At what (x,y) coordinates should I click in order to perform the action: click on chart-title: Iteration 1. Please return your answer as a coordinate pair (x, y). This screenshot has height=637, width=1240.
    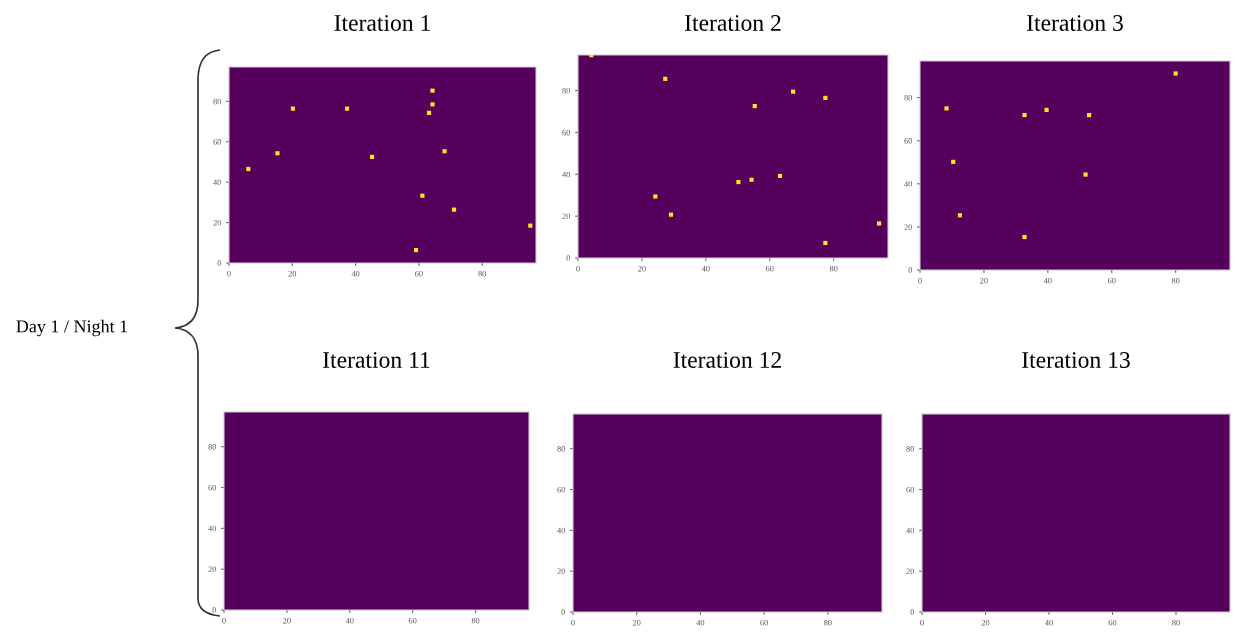
    Looking at the image, I should click on (382, 23).